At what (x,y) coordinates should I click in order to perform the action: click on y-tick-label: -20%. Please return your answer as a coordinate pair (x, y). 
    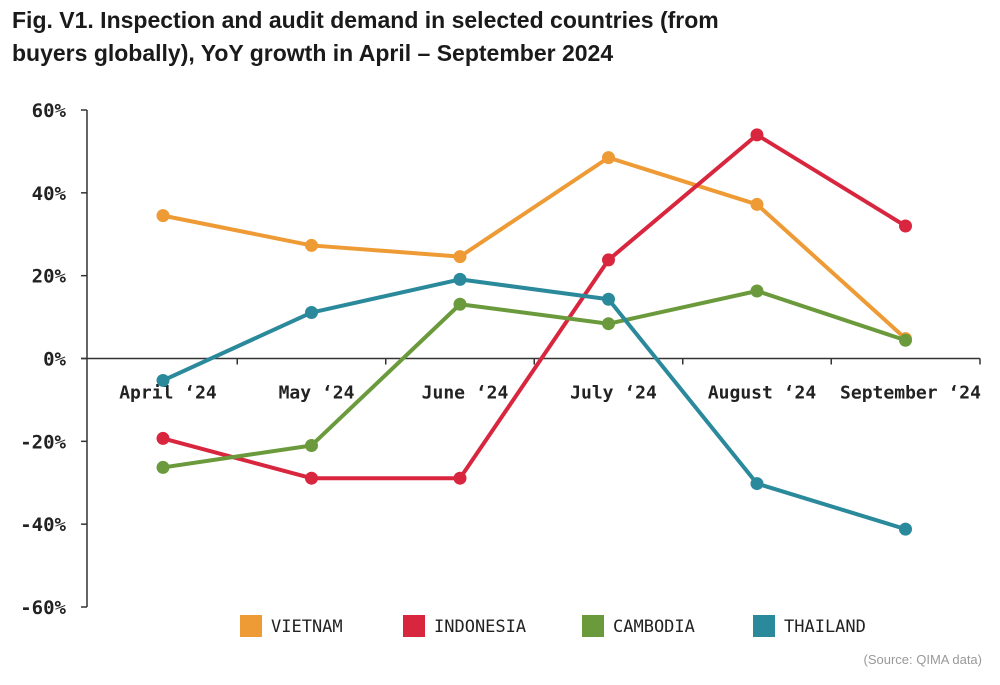
    Looking at the image, I should click on (43, 442).